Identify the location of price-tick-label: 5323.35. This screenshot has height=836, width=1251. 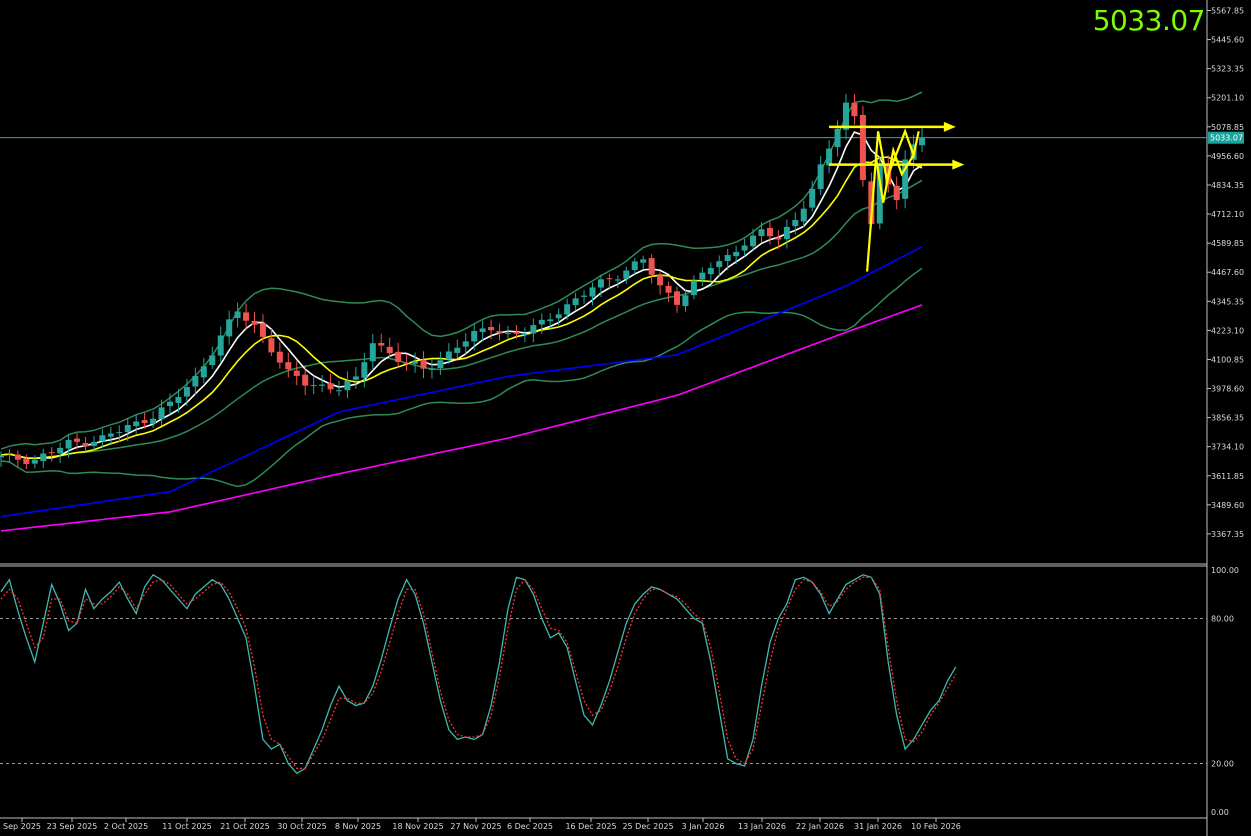
(1227, 69).